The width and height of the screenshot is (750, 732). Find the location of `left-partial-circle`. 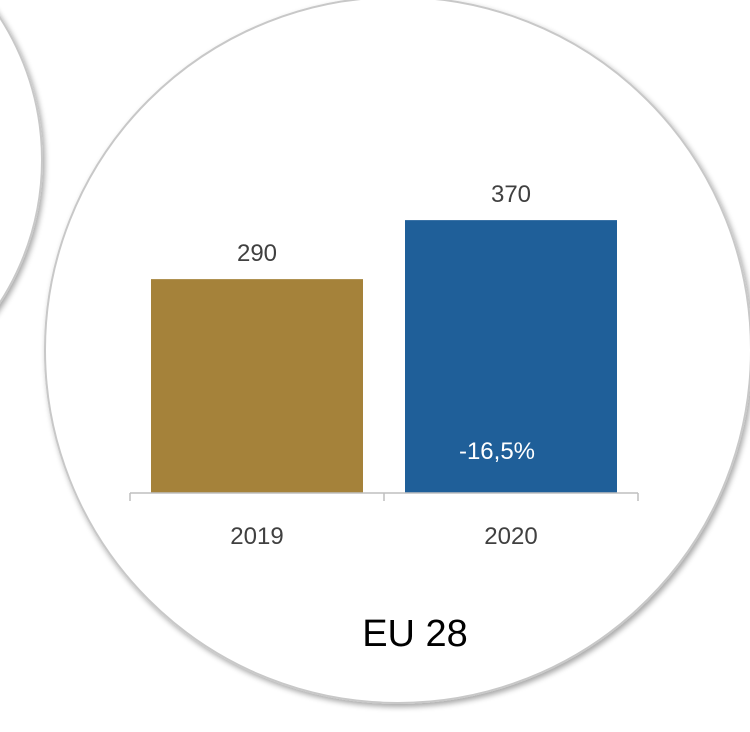

left-partial-circle is located at coordinates (21, 211).